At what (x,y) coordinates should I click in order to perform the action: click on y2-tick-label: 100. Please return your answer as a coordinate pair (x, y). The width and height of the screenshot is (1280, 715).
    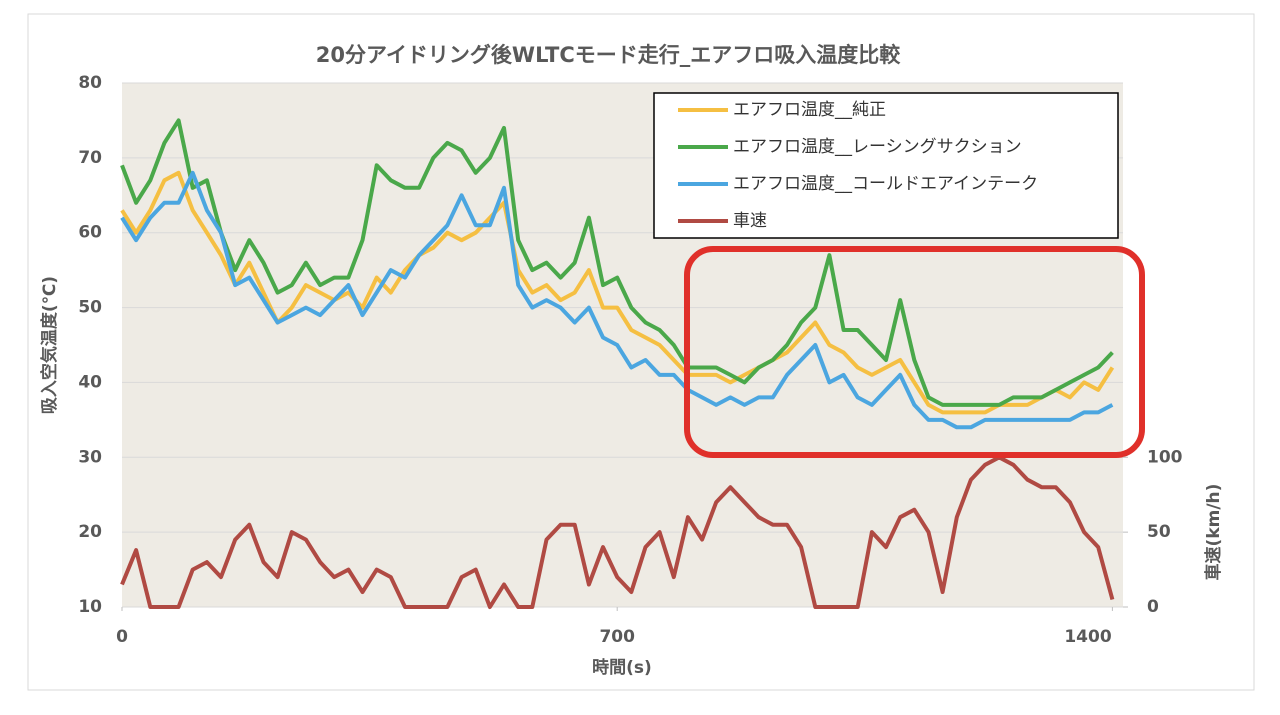
    Looking at the image, I should click on (1165, 457).